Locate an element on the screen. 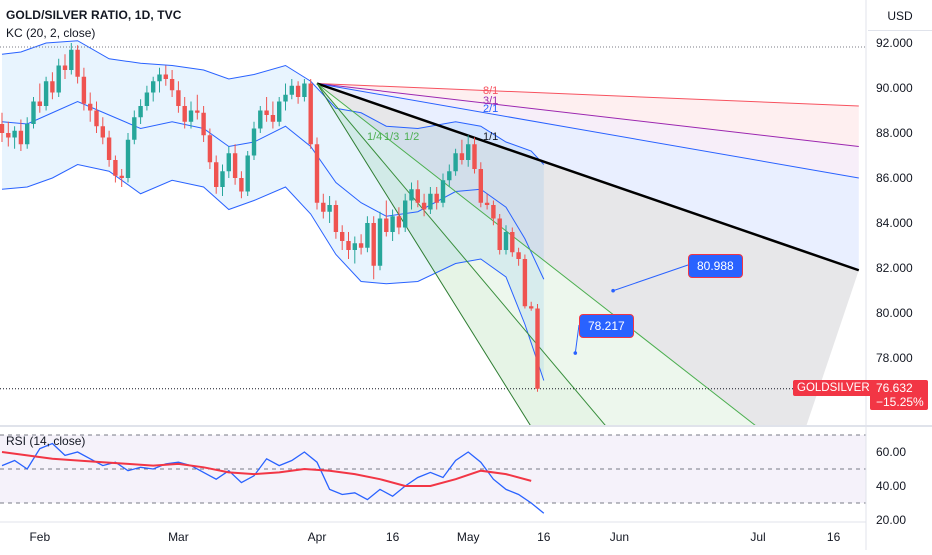 This screenshot has width=932, height=555. y-tick-label: 84.000 is located at coordinates (894, 223).